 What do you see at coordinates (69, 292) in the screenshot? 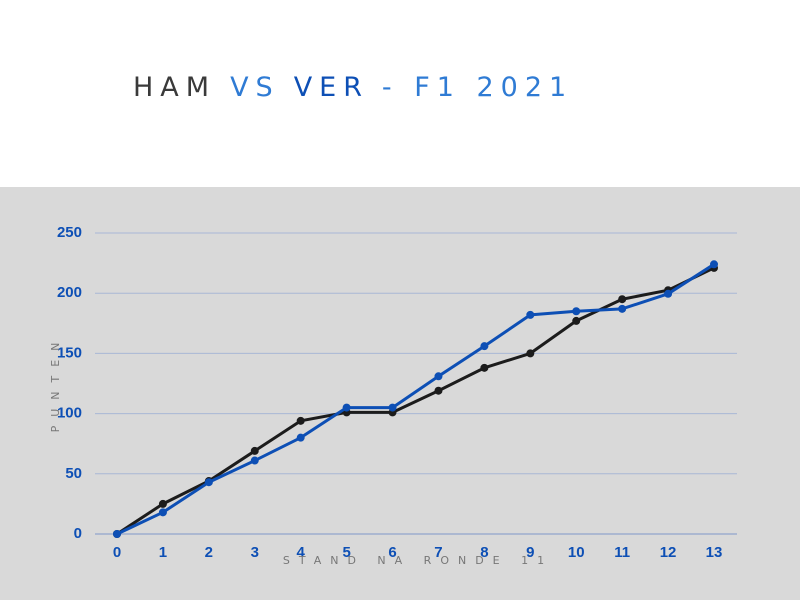
I see `y-tick-label: 200` at bounding box center [69, 292].